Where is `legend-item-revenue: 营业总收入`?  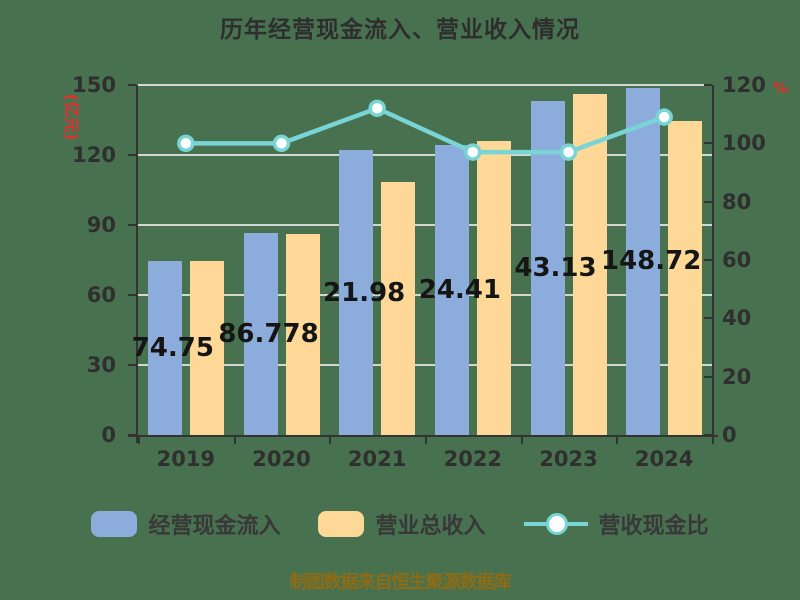
legend-item-revenue: 营业总收入 is located at coordinates (402, 524).